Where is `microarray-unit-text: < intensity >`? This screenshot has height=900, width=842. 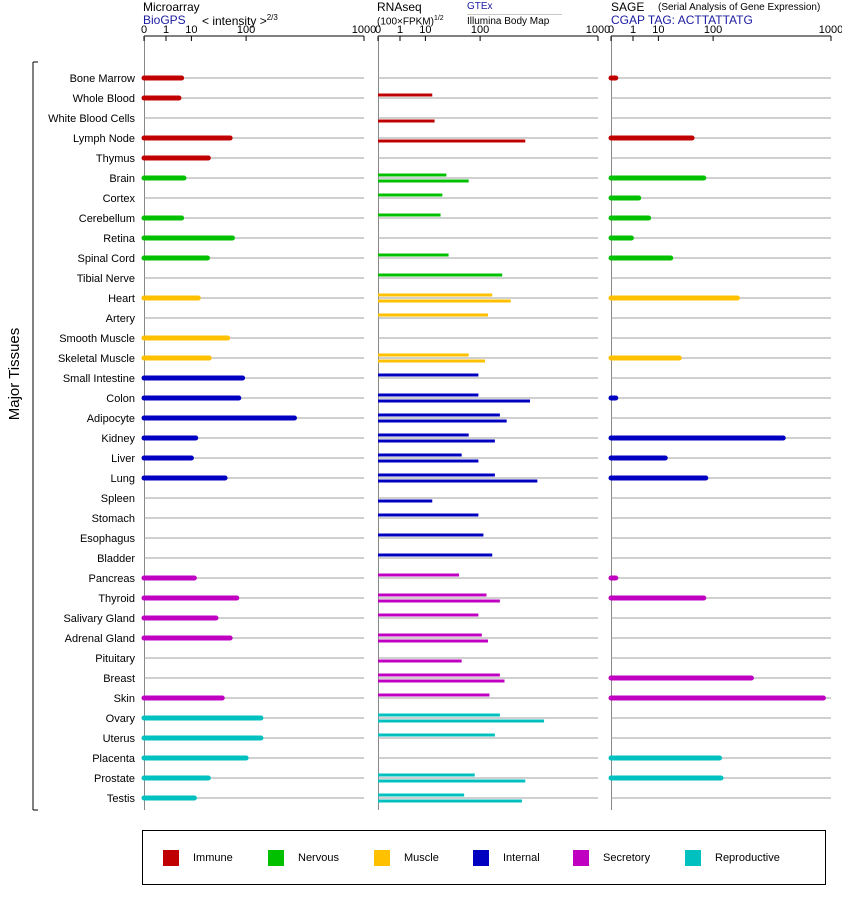 microarray-unit-text: < intensity > is located at coordinates (234, 21).